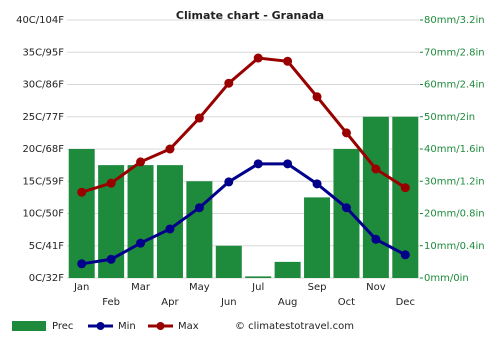 This screenshot has width=500, height=350. I want to click on x-tick-label: Jan, so click(81, 287).